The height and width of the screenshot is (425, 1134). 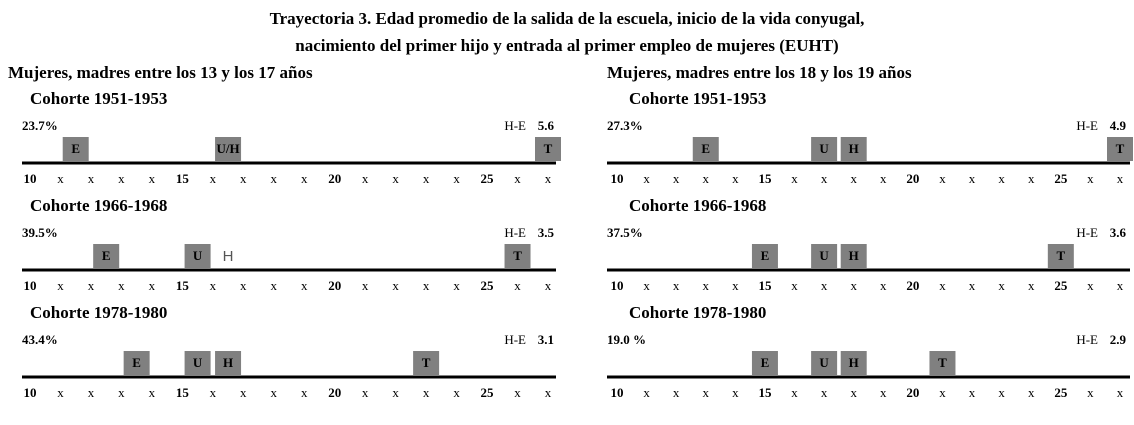 I want to click on percent: 37.5%, so click(x=625, y=232).